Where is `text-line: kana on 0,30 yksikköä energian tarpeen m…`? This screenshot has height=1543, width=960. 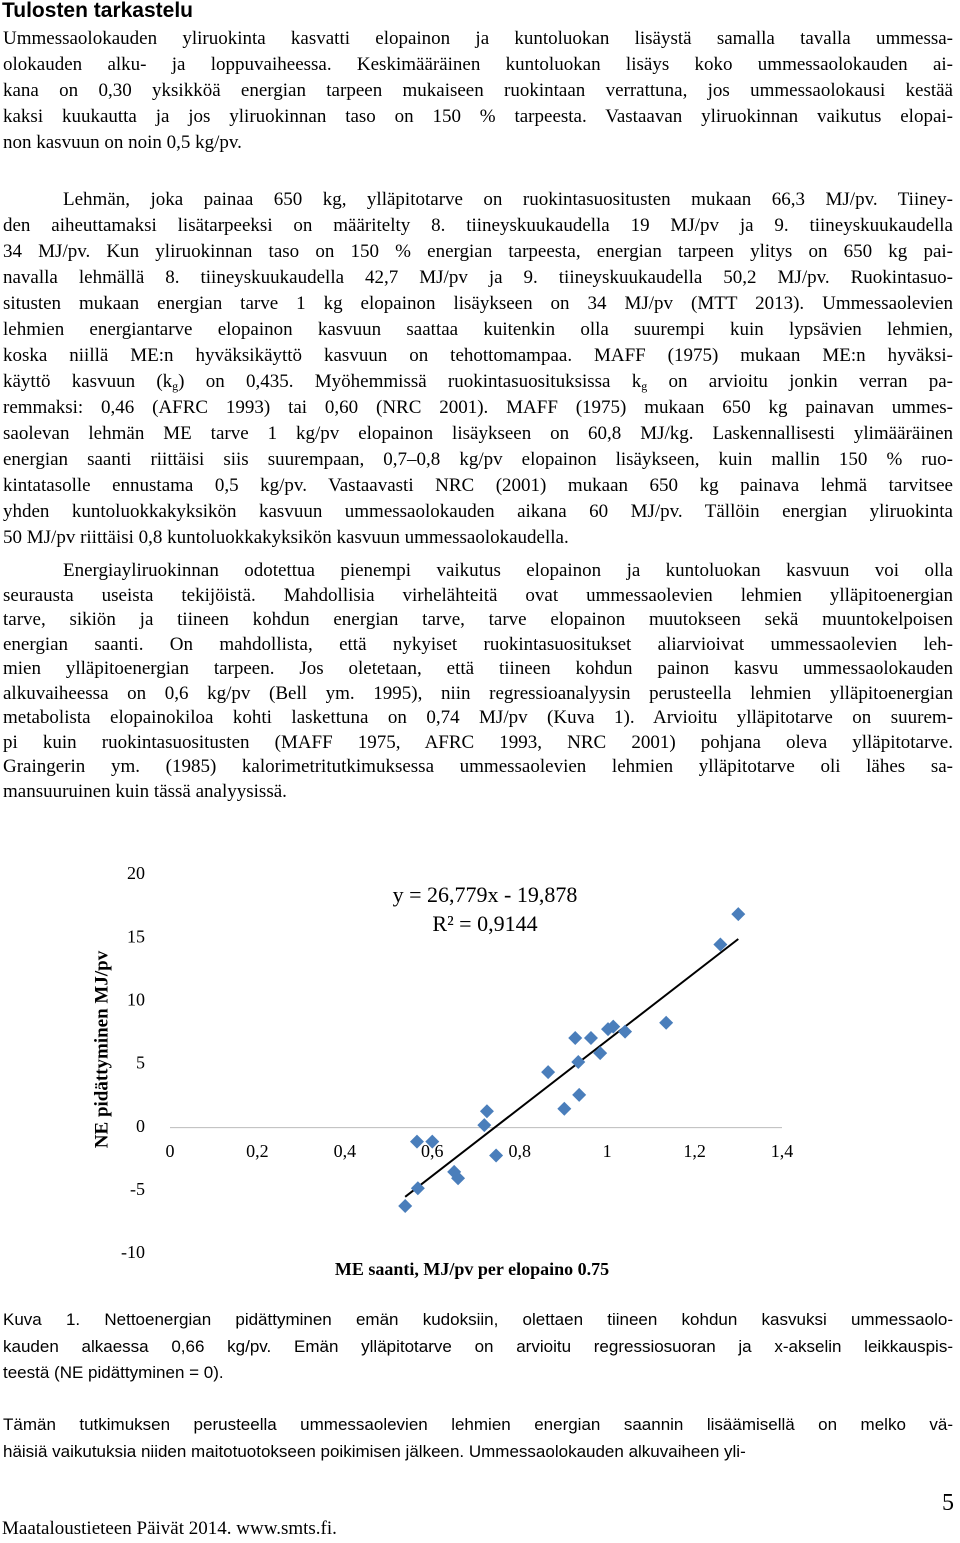
text-line: kana on 0,30 yksikköä energian tarpeen m… is located at coordinates (478, 90).